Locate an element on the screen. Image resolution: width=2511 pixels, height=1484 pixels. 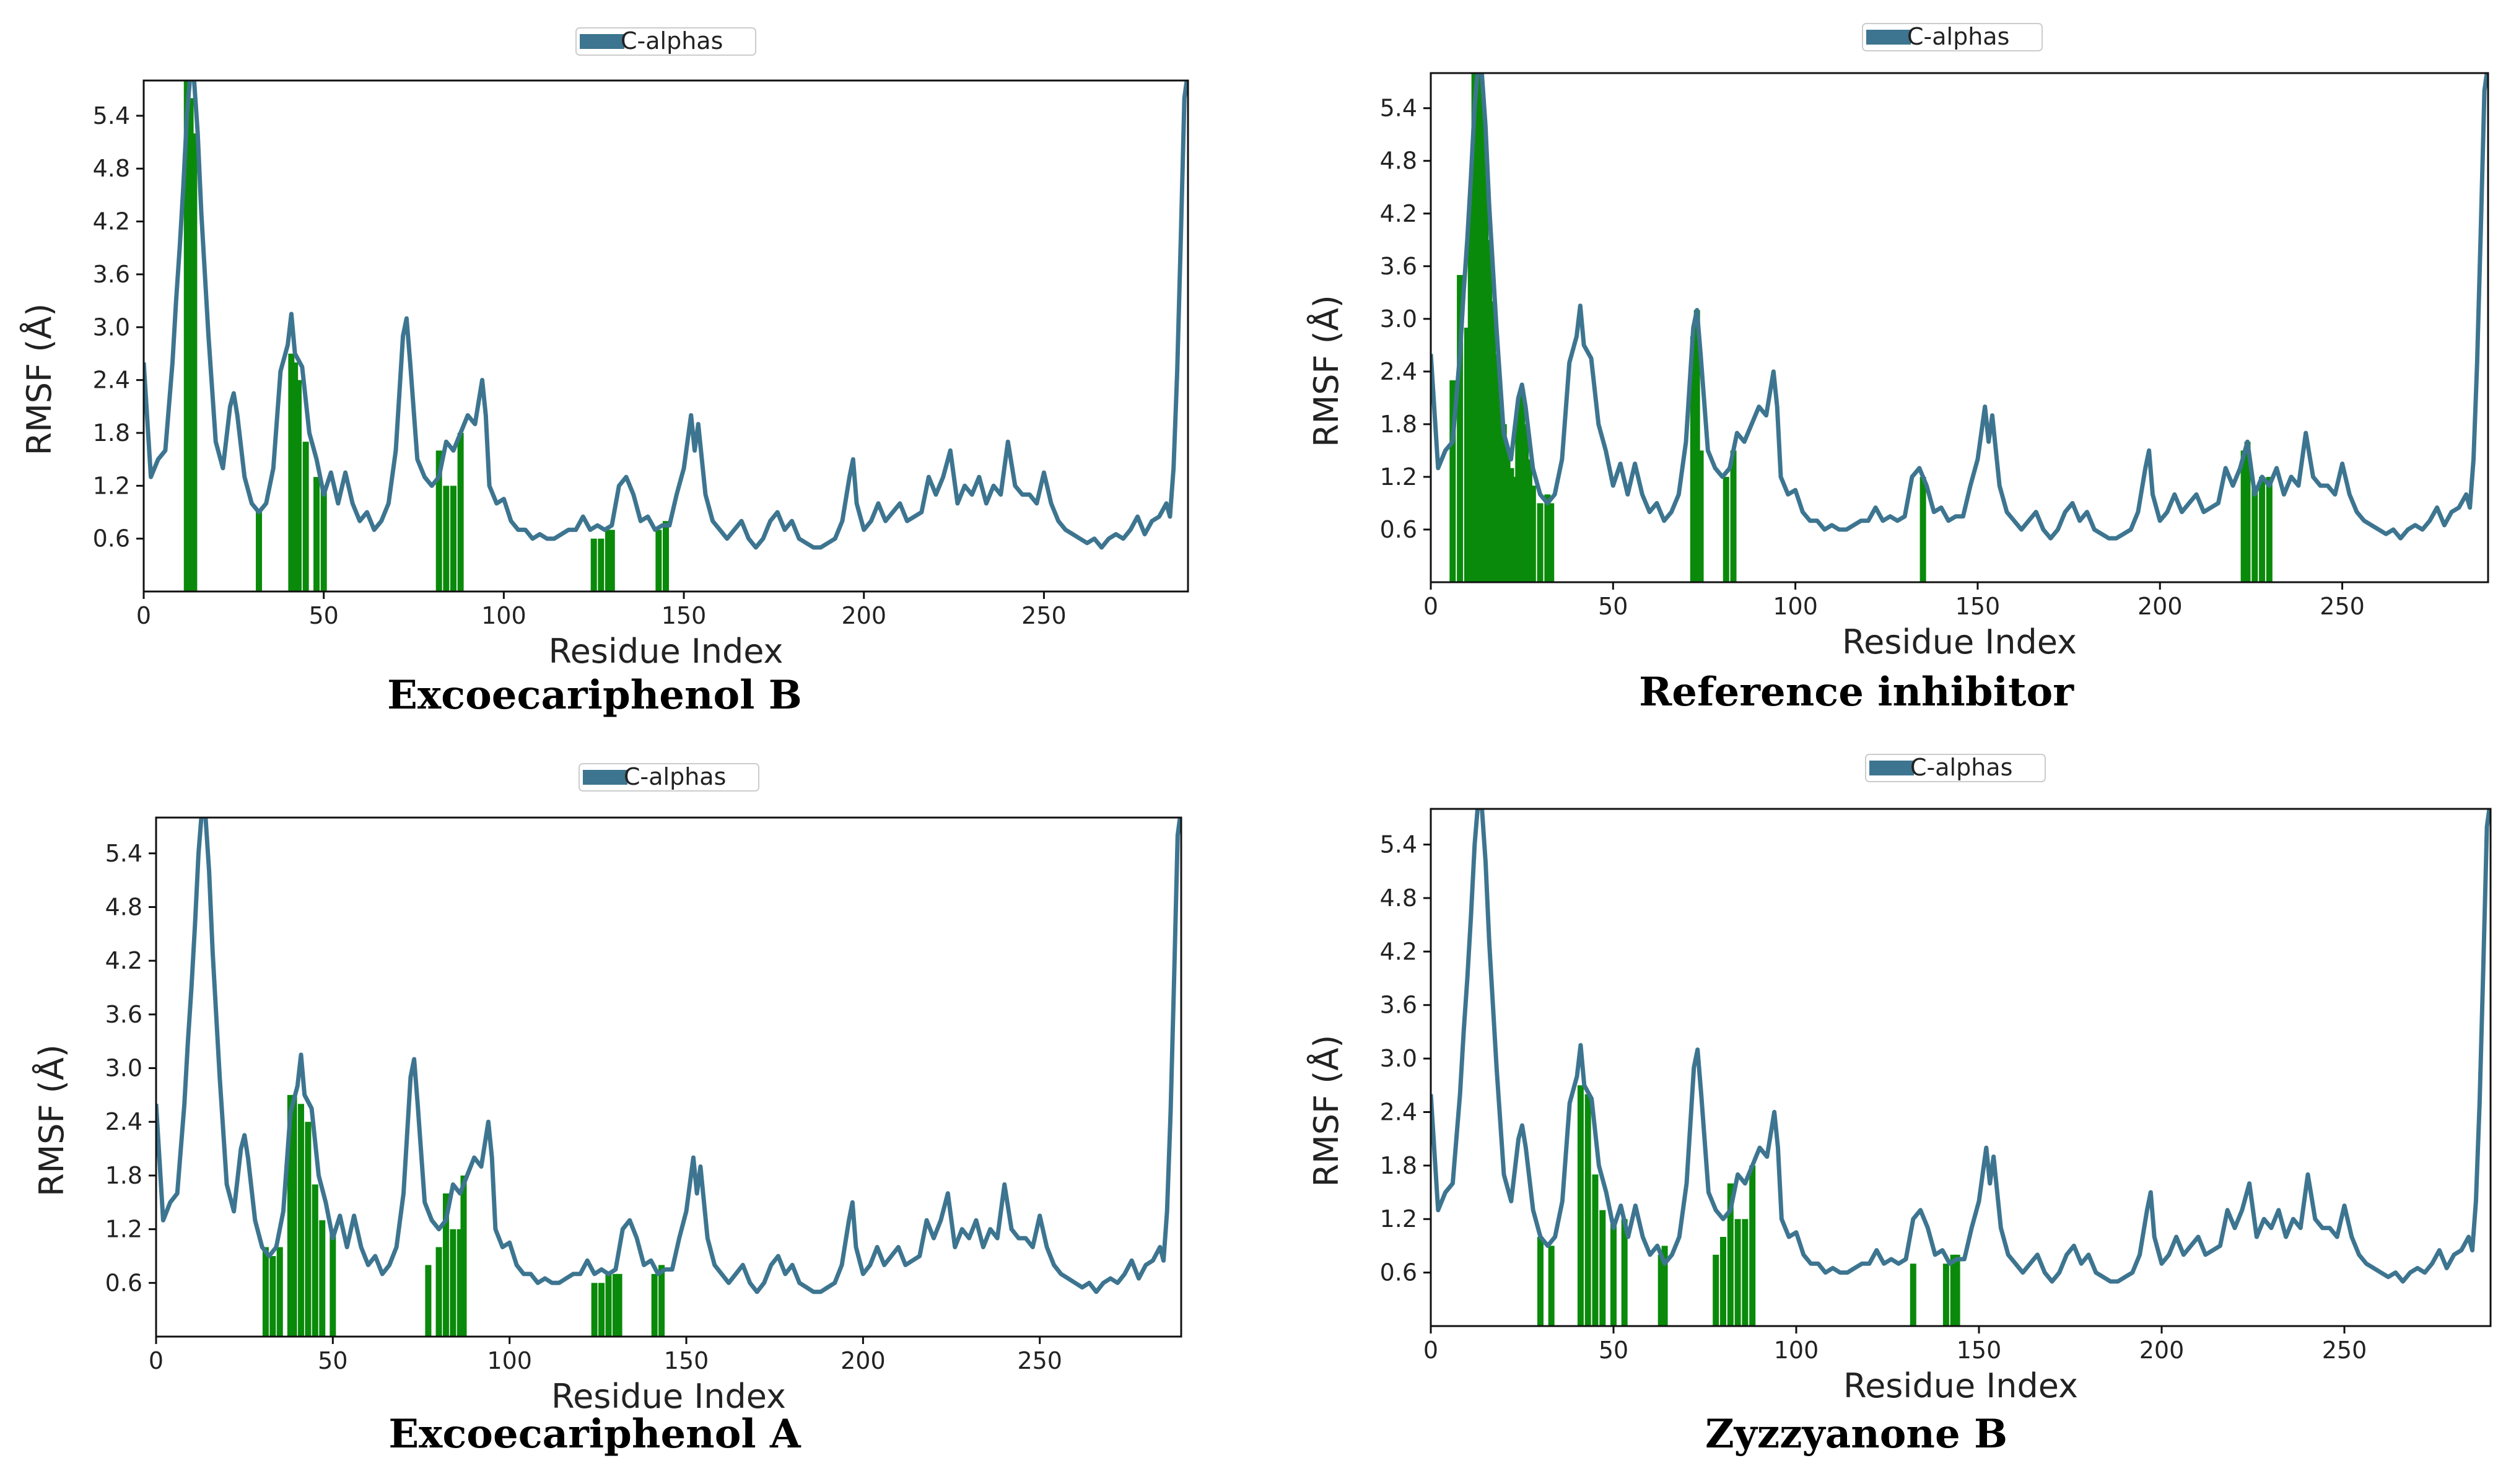
x-axis-label: Residue Index is located at coordinates (665, 651).